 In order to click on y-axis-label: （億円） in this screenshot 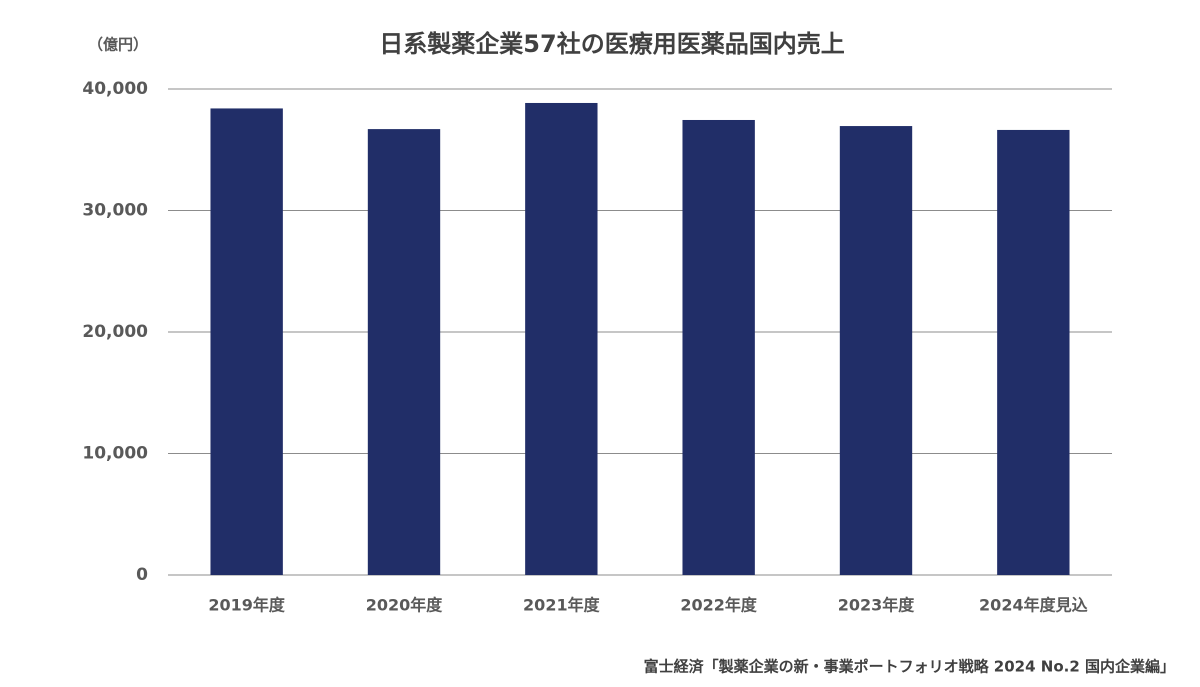, I will do `click(118, 45)`.